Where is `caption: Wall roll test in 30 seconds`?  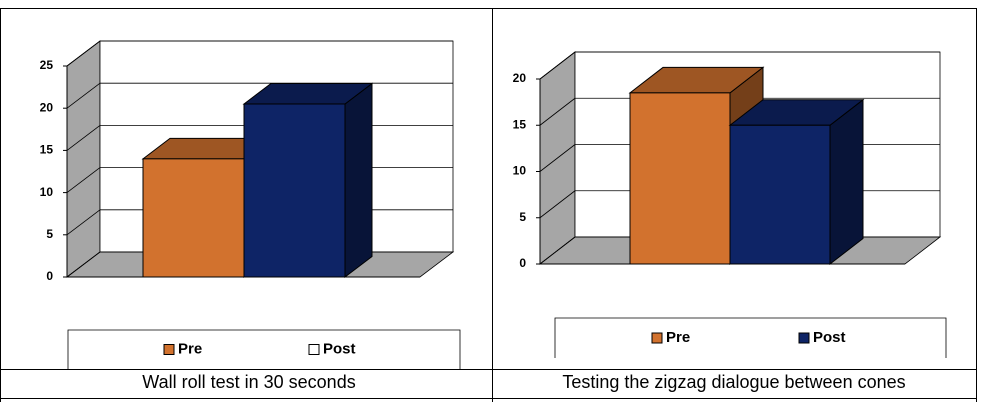 caption: Wall roll test in 30 seconds is located at coordinates (248, 382).